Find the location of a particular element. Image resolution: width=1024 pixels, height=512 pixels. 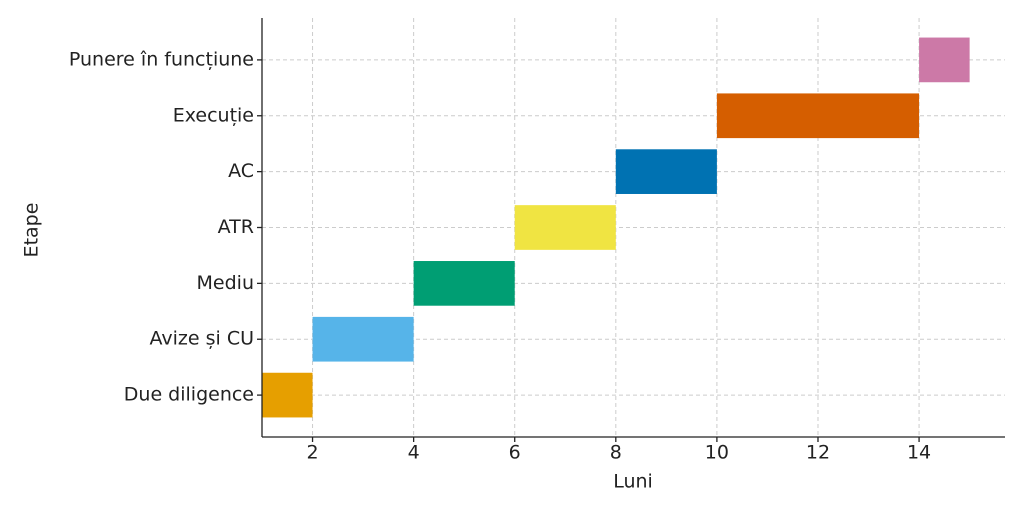

y-tick-label: AC is located at coordinates (241, 171).